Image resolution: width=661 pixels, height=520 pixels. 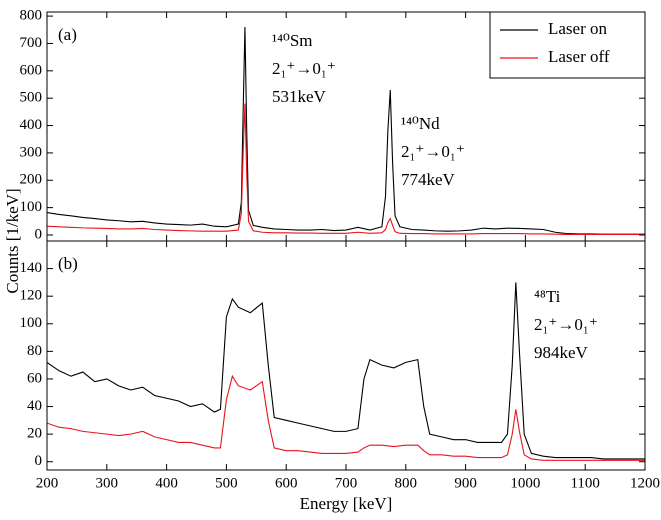 What do you see at coordinates (31, 16) in the screenshot?
I see `y-tick-label: 800` at bounding box center [31, 16].